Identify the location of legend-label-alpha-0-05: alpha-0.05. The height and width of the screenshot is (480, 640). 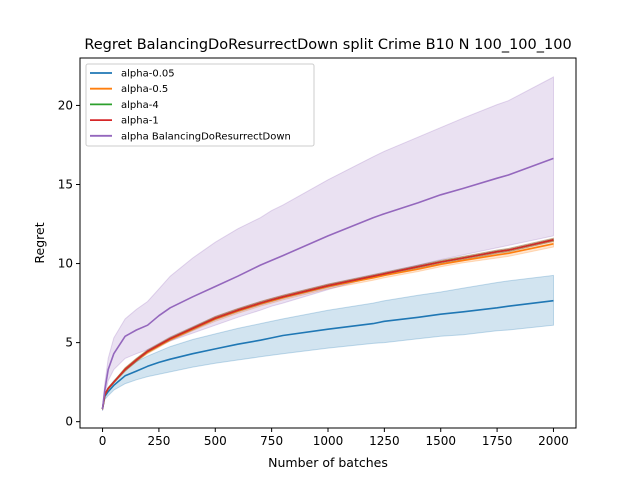
(148, 74).